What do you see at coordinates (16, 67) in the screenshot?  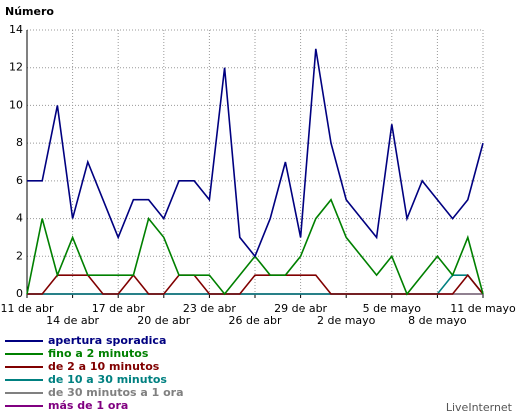 I see `y-tick-label: 12` at bounding box center [16, 67].